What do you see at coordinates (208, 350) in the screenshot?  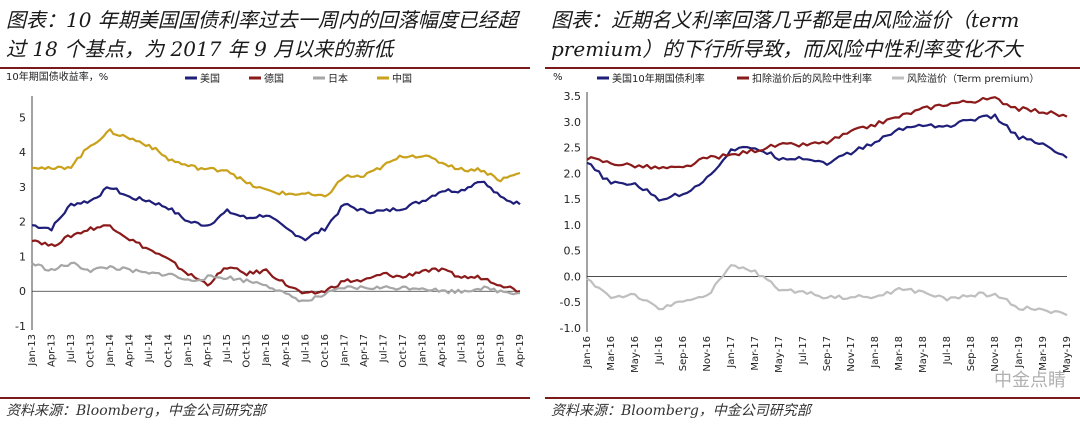 I see `x-tick-label: Apr-15` at bounding box center [208, 350].